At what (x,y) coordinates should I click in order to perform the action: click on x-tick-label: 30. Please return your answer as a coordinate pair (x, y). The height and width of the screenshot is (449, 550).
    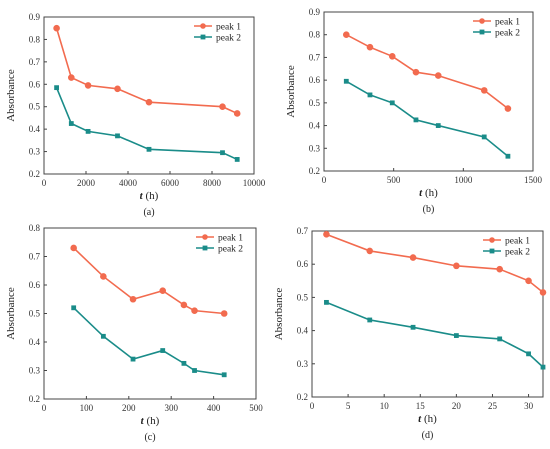
    Looking at the image, I should click on (529, 406).